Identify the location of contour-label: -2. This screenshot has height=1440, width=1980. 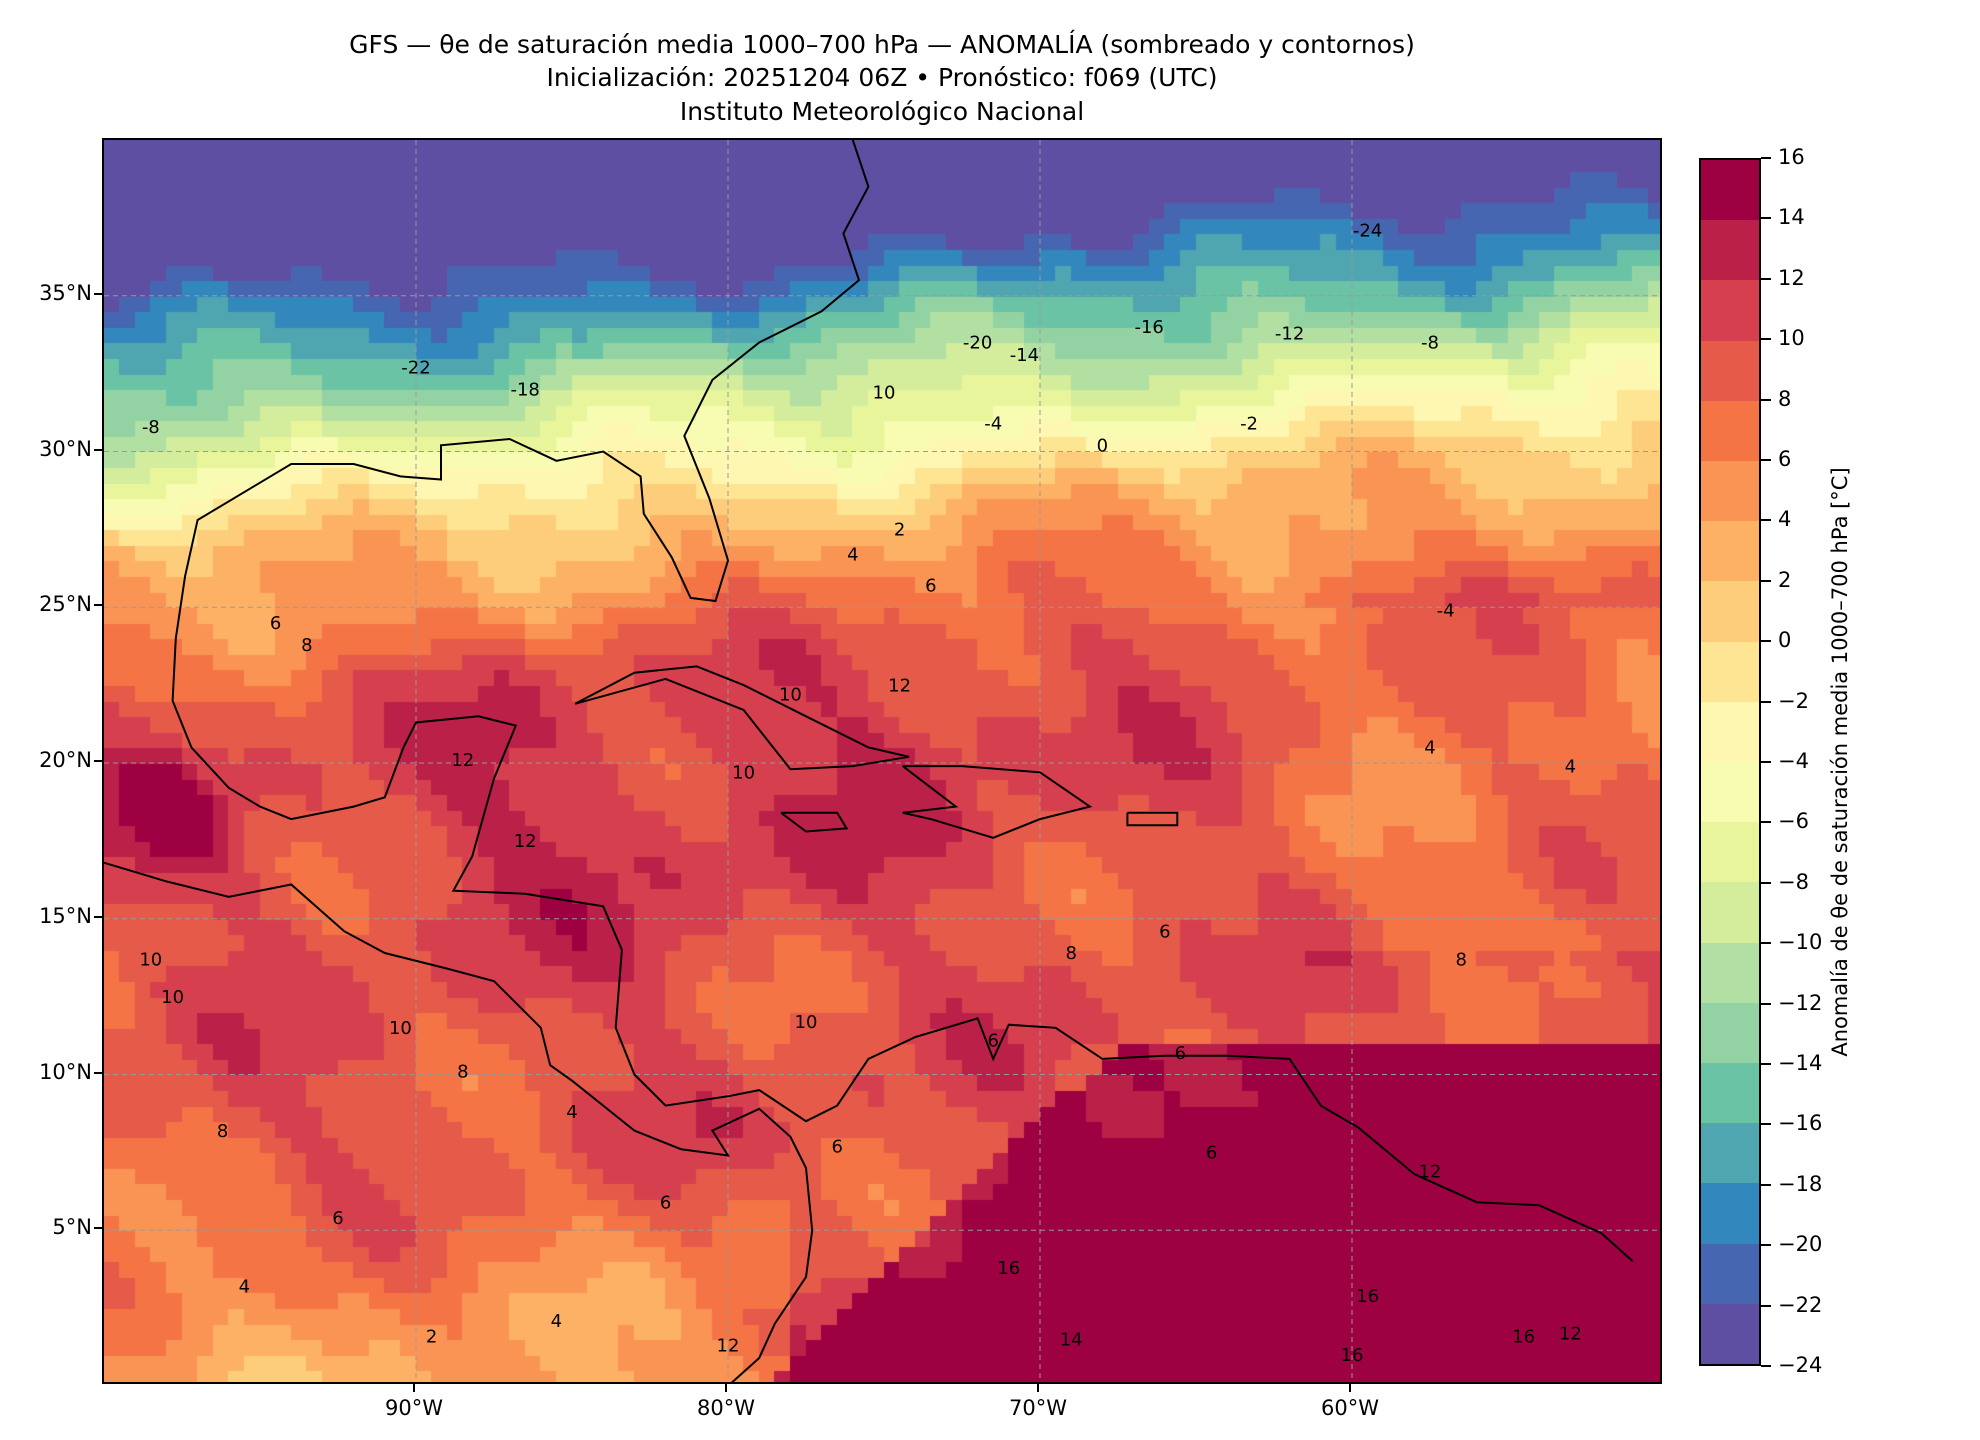
(1249, 424).